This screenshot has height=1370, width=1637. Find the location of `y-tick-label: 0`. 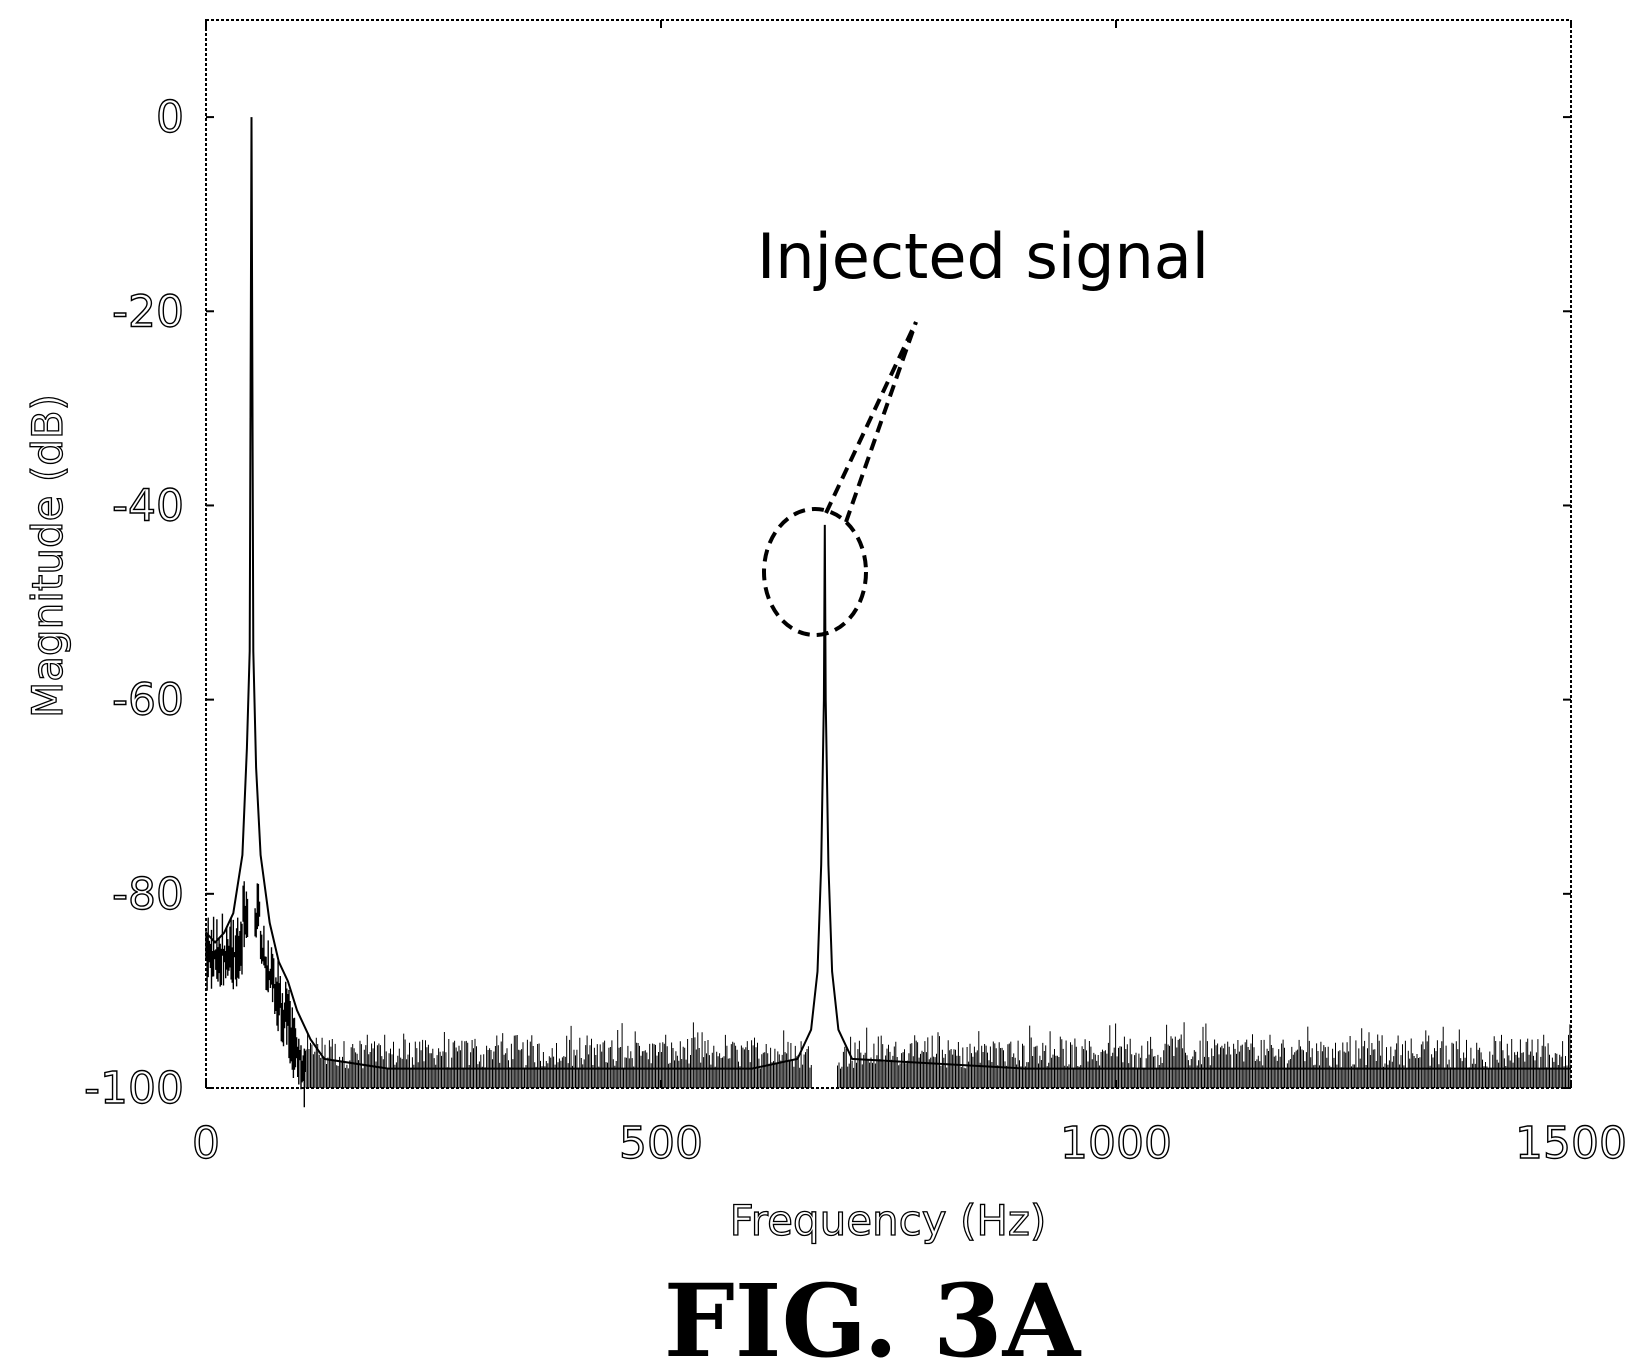

y-tick-label: 0 is located at coordinates (170, 117).